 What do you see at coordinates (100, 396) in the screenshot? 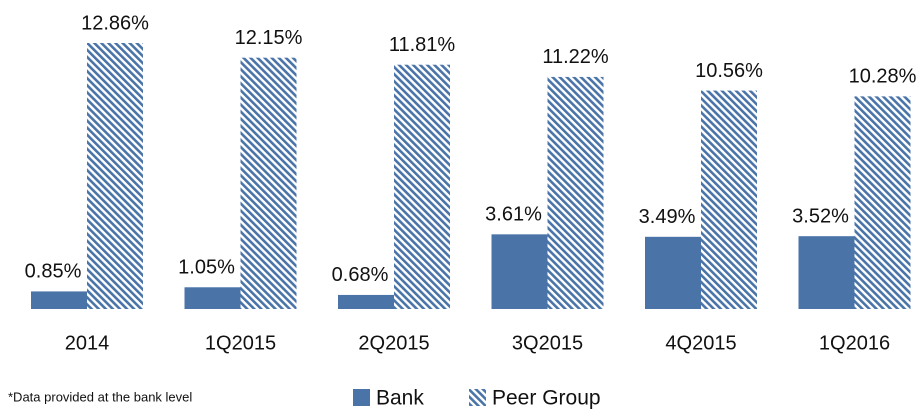
I see `footnote: *Data provided at the bank level` at bounding box center [100, 396].